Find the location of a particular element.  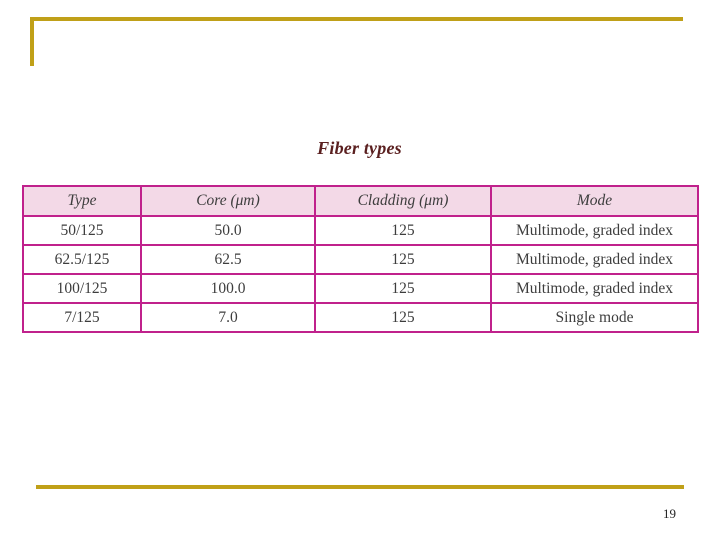

table-header-row: Type Core (μm) Cladding (μm) Mode is located at coordinates (360, 201).